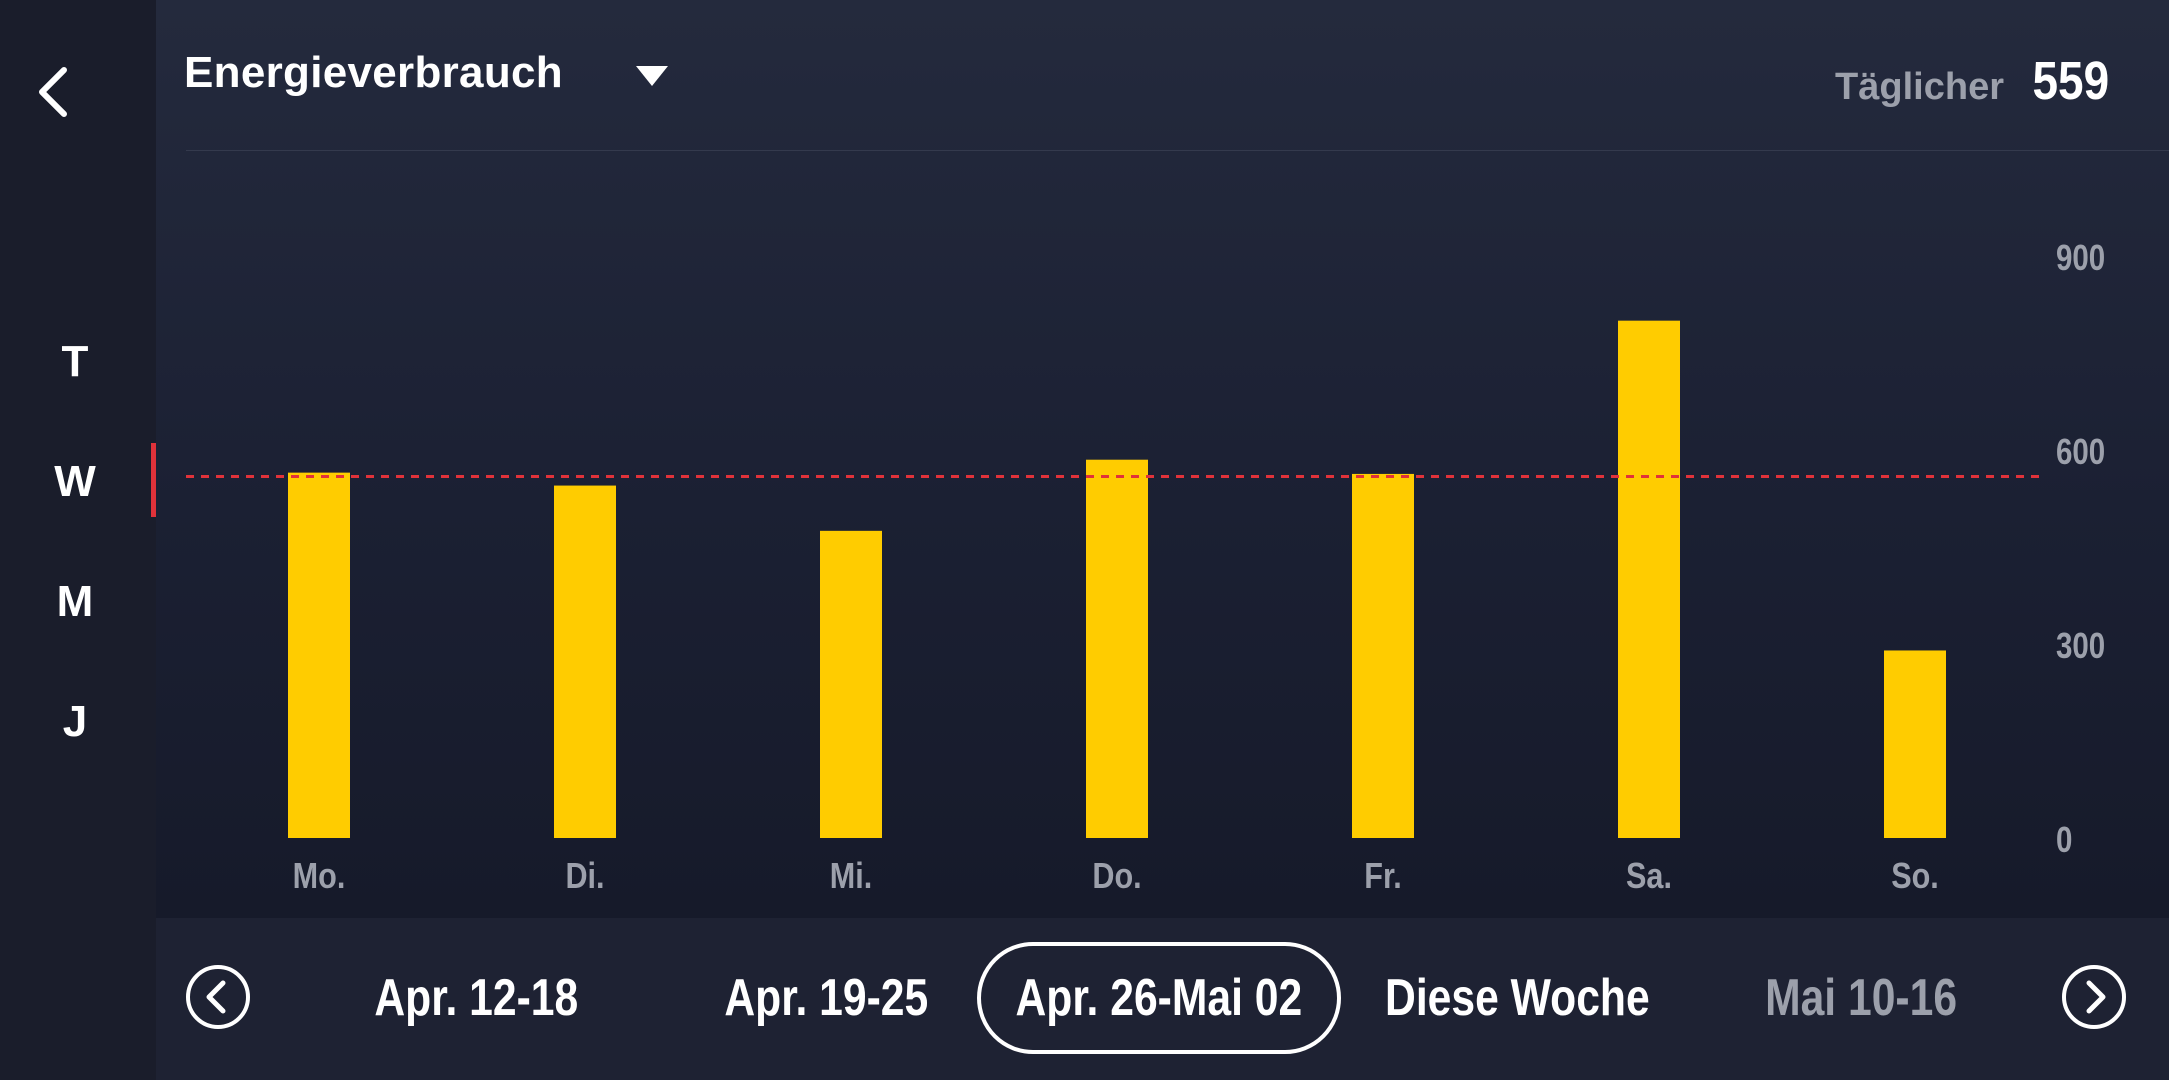 The height and width of the screenshot is (1080, 2169). I want to click on header-divider, so click(1177, 150).